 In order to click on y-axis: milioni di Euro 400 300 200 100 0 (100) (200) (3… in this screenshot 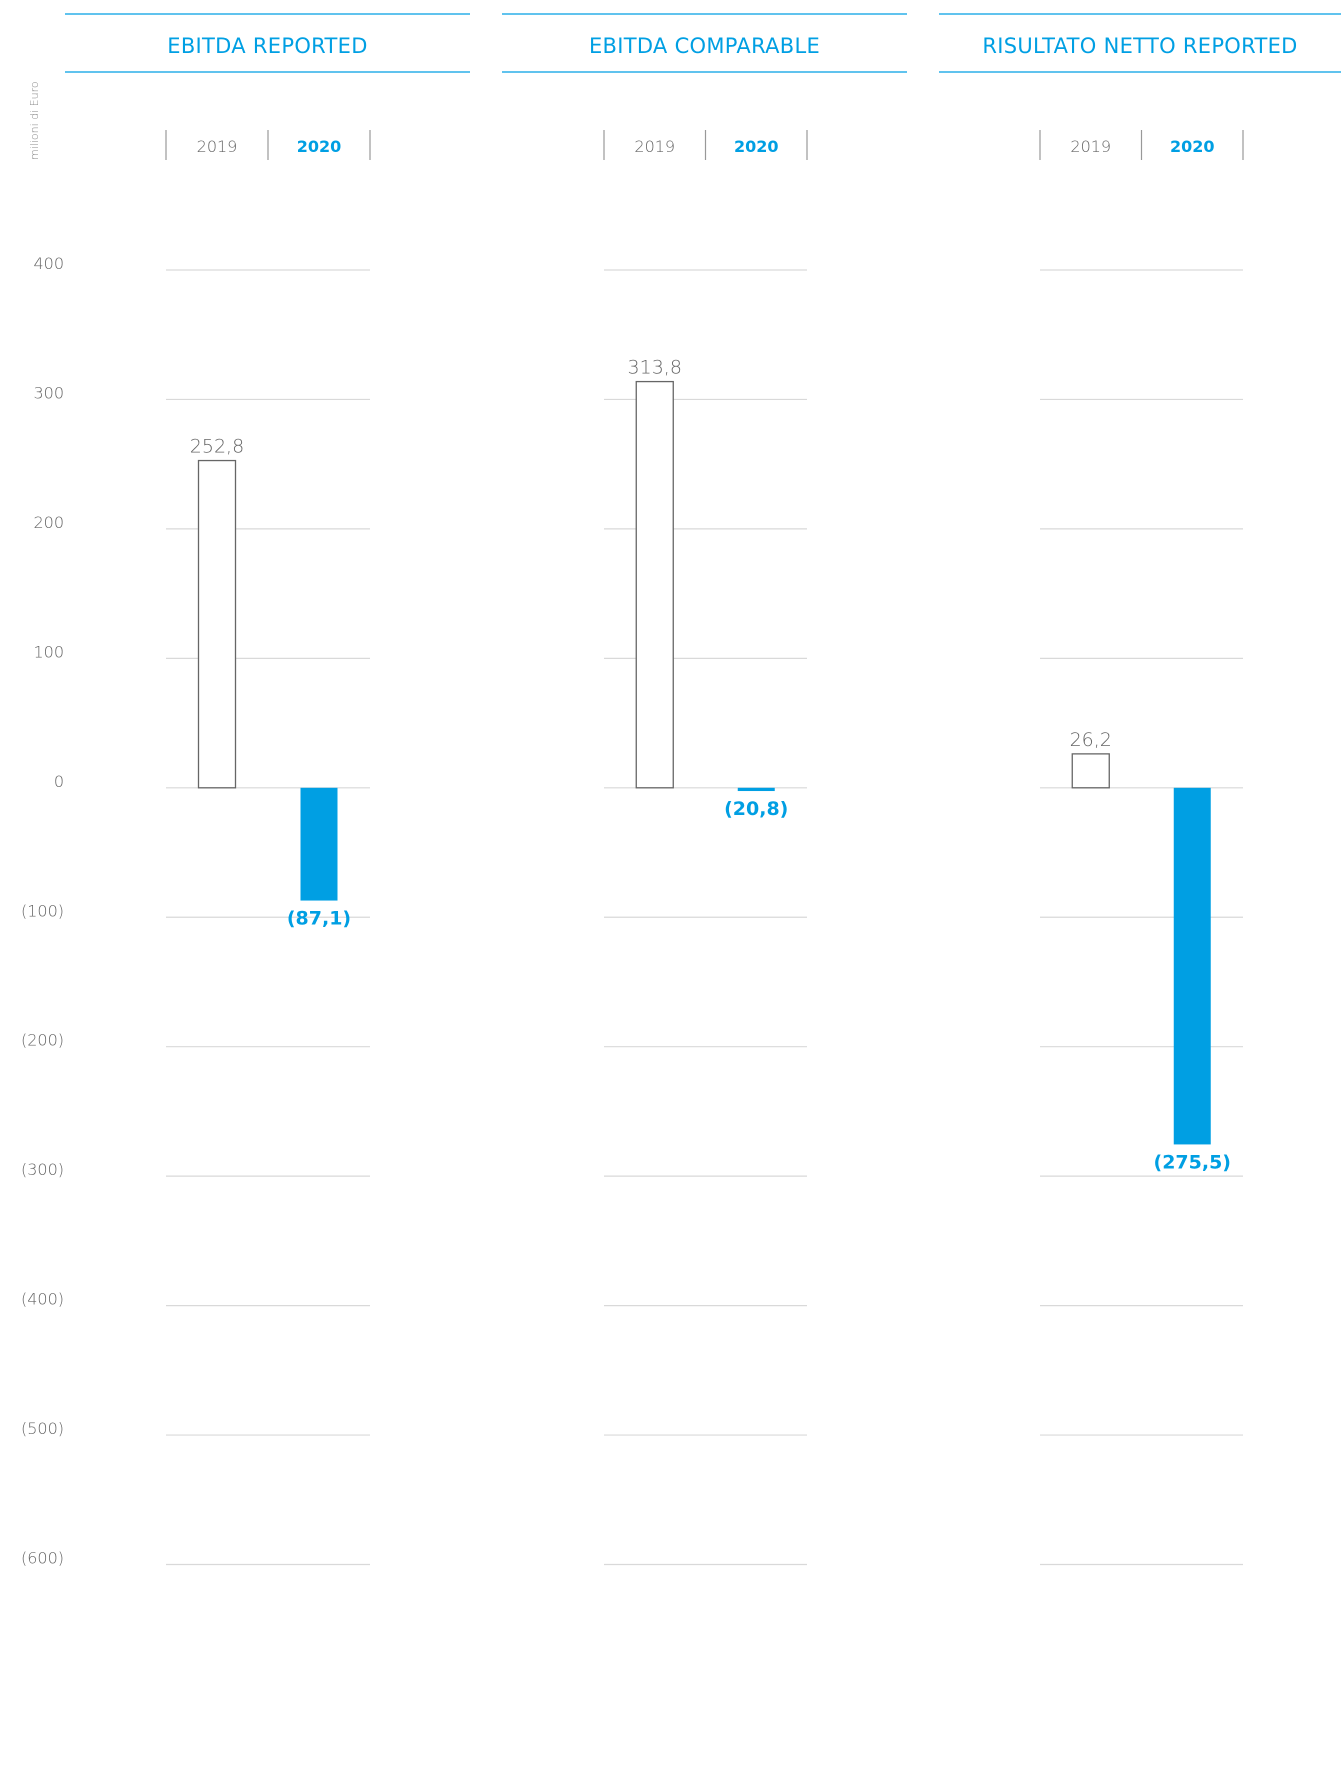, I will do `click(42, 824)`.